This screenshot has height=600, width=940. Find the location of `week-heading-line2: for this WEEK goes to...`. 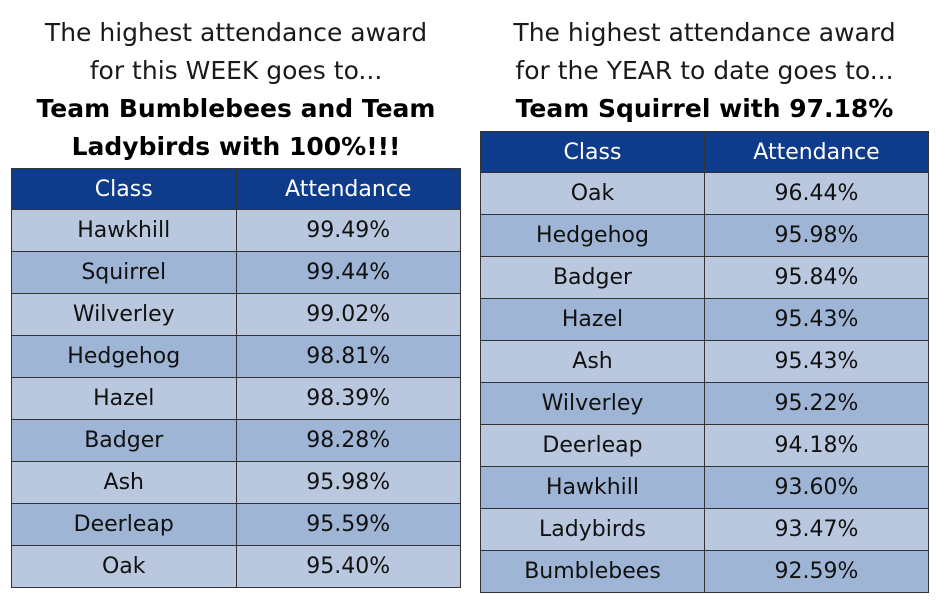

week-heading-line2: for this WEEK goes to... is located at coordinates (236, 70).